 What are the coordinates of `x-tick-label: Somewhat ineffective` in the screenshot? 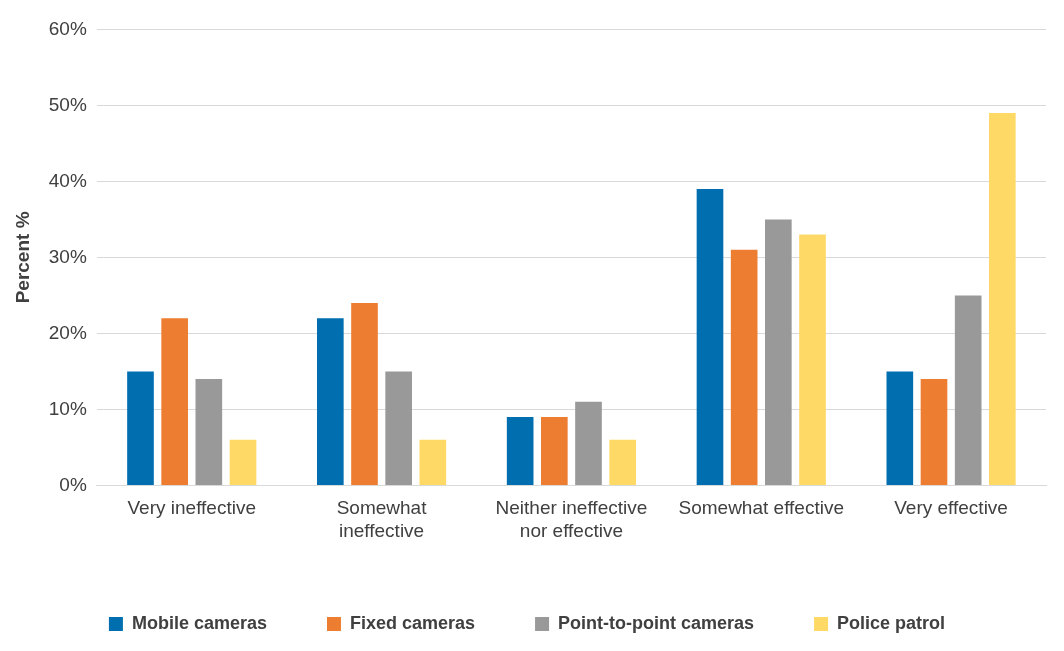 It's located at (382, 519).